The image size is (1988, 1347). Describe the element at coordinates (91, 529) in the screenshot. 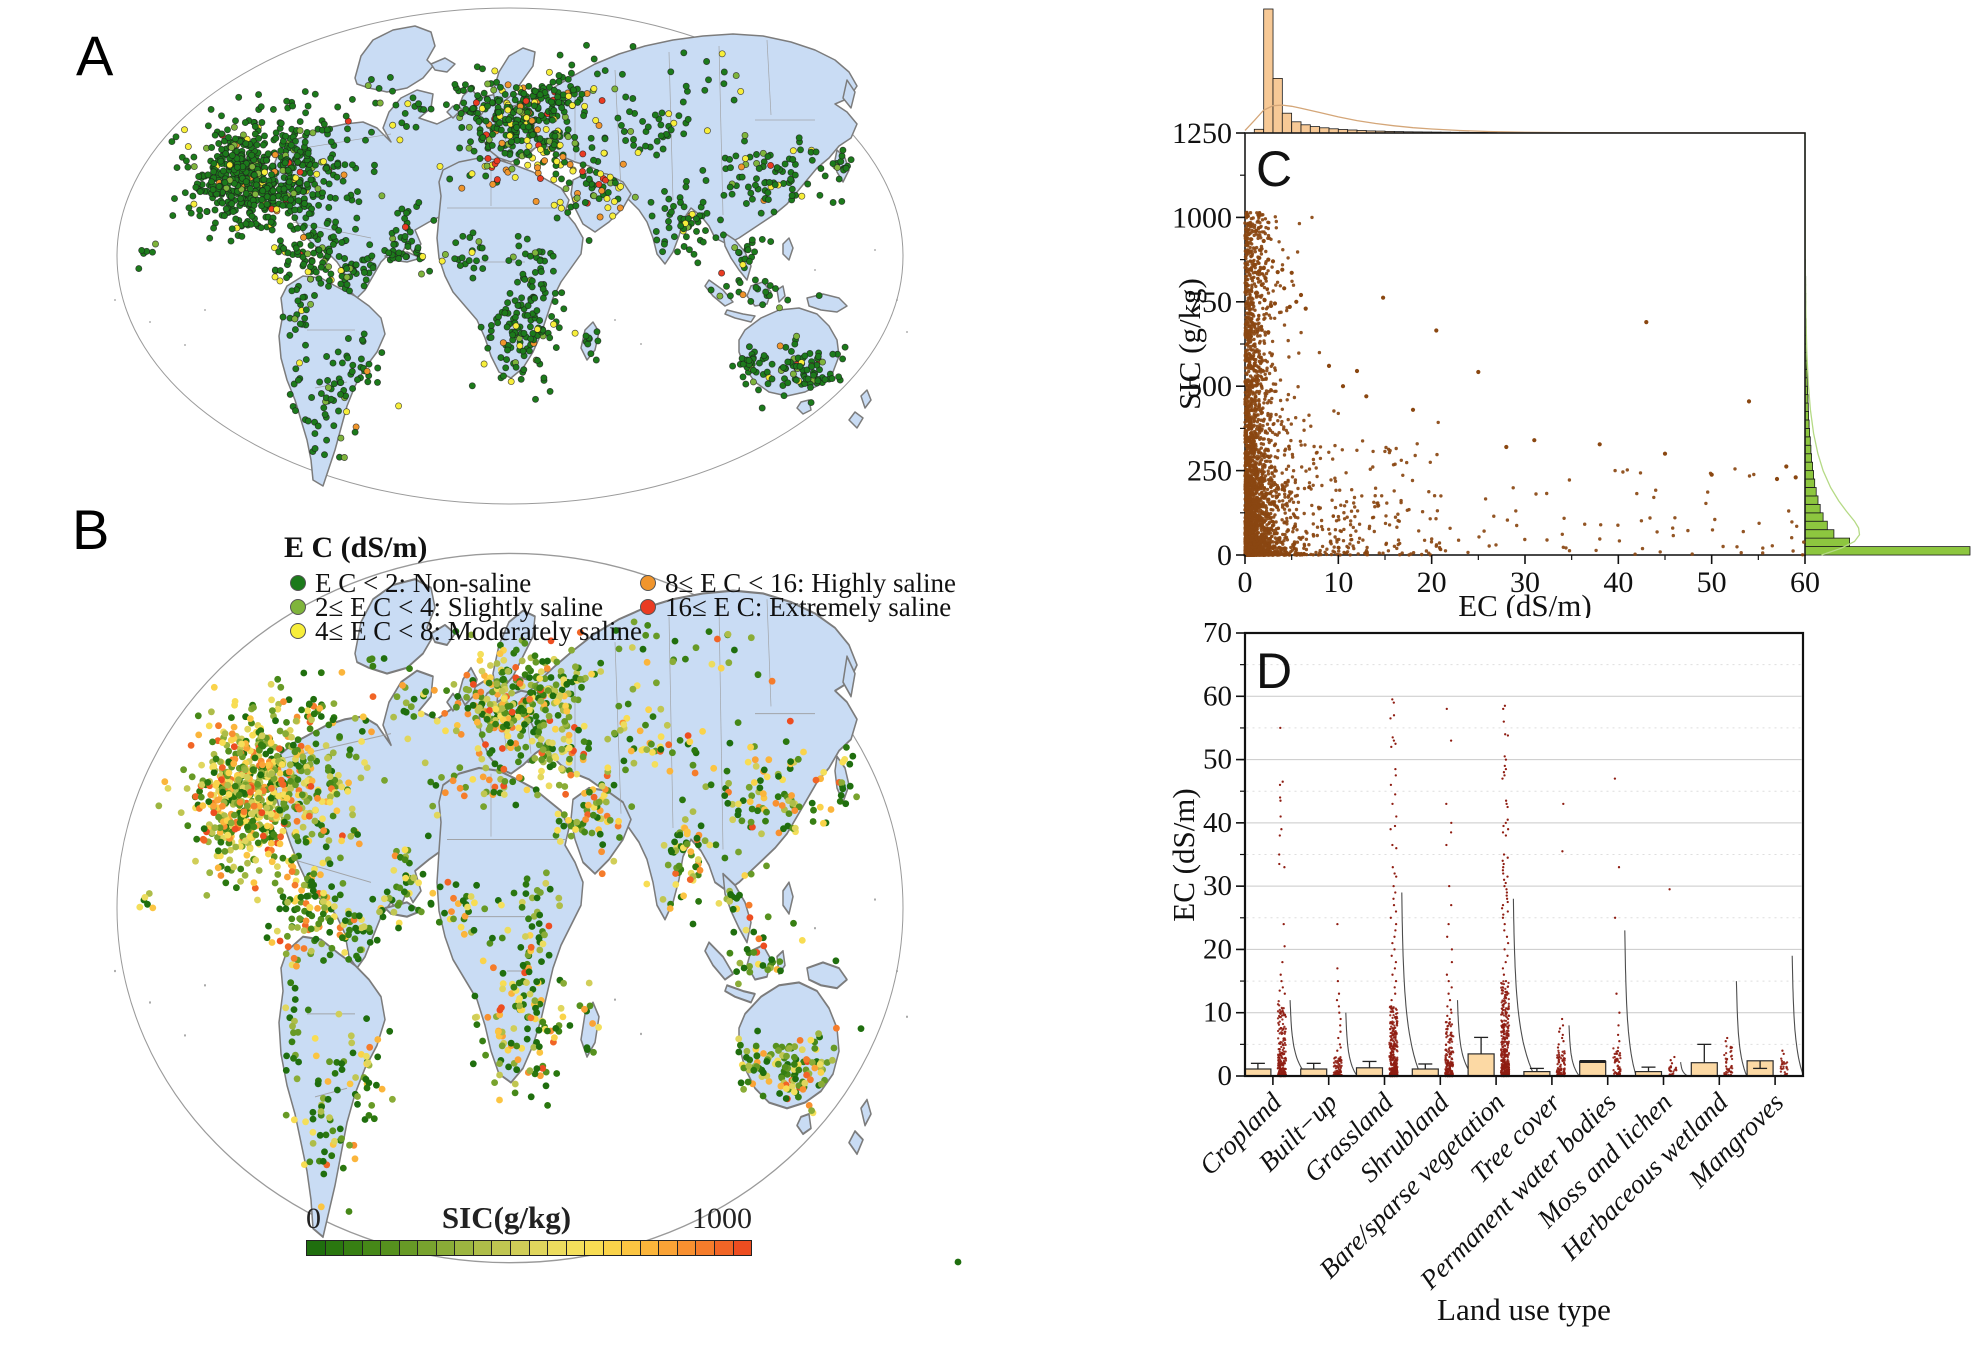

I see `panel-b-label: B` at that location.